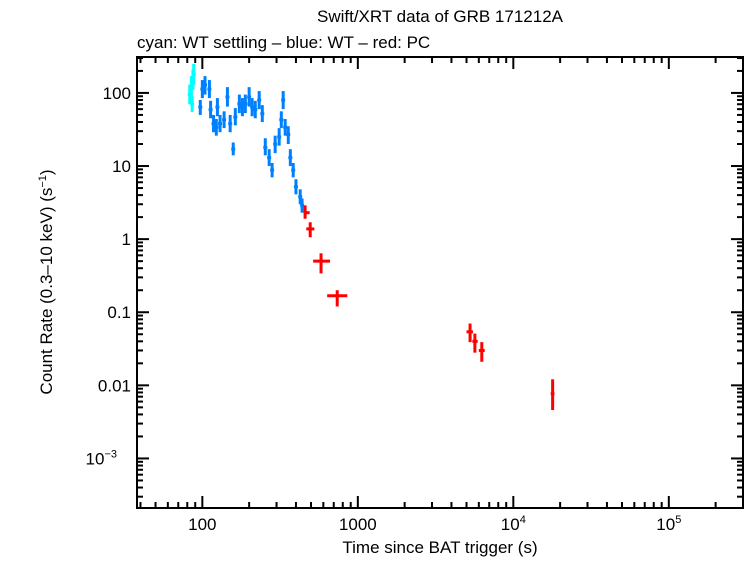  I want to click on y-tick-label-base: 1, so click(126, 239).